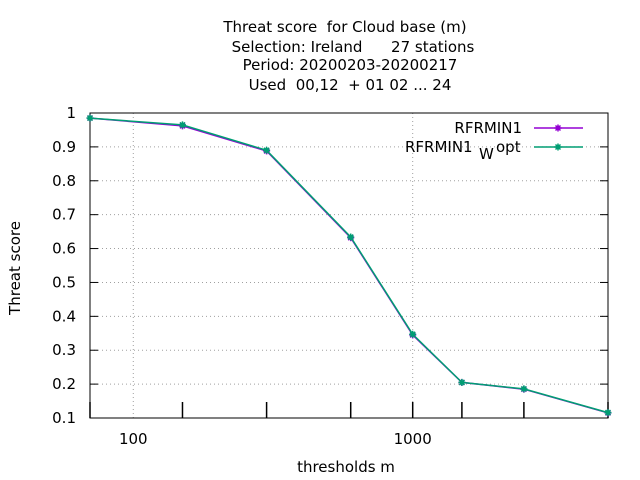 This screenshot has height=480, width=640. What do you see at coordinates (350, 65) in the screenshot?
I see `chart-title-line-3: Period: 20200203-20200217` at bounding box center [350, 65].